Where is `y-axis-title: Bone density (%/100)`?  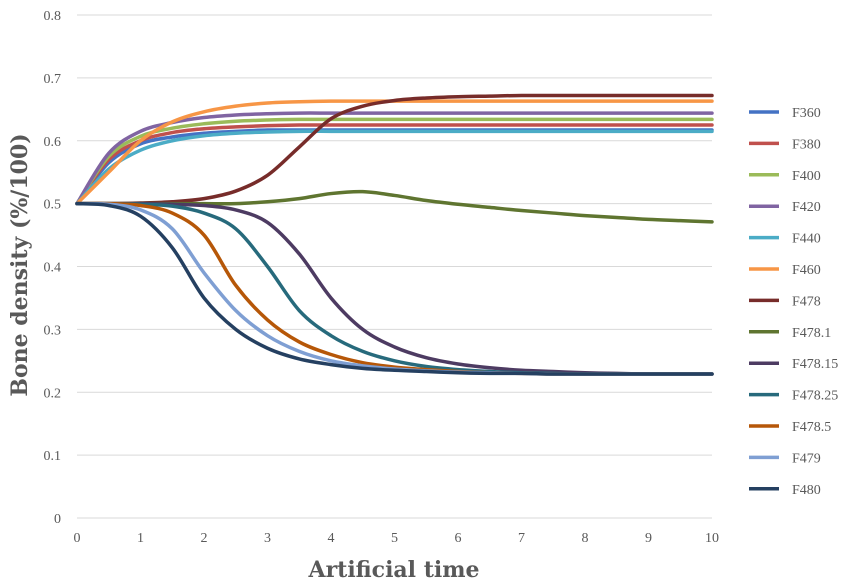 y-axis-title: Bone density (%/100) is located at coordinates (20, 264).